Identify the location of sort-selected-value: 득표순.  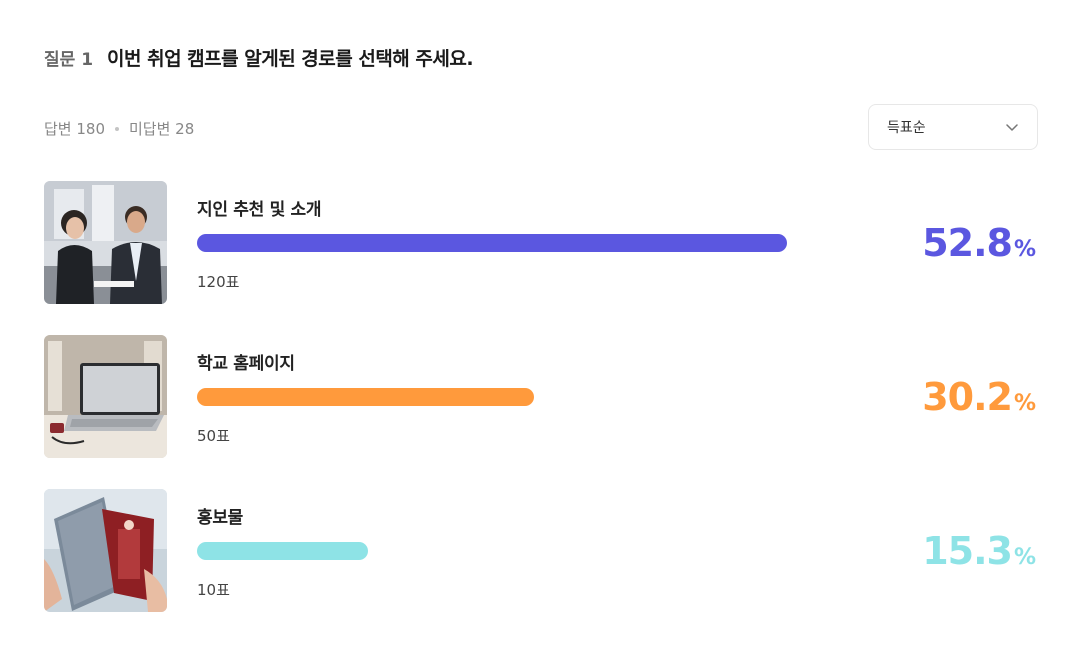
(906, 128).